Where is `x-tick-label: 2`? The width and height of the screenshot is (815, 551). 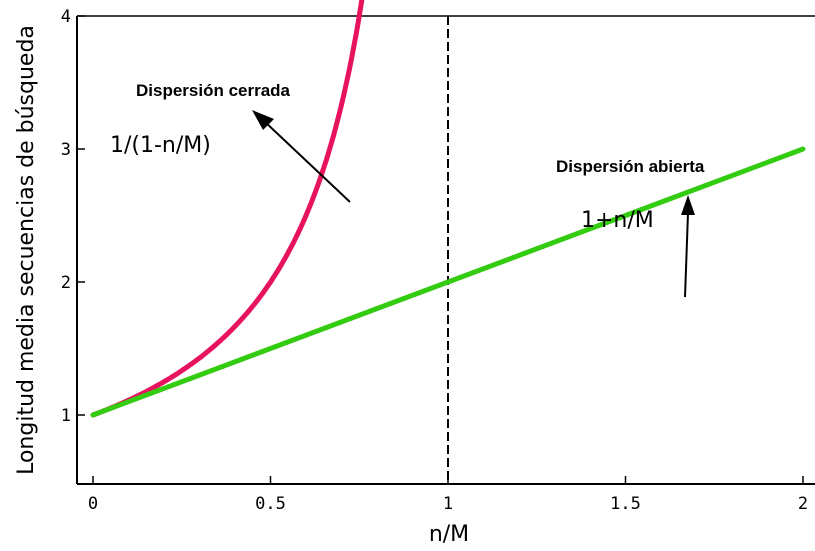 x-tick-label: 2 is located at coordinates (803, 504).